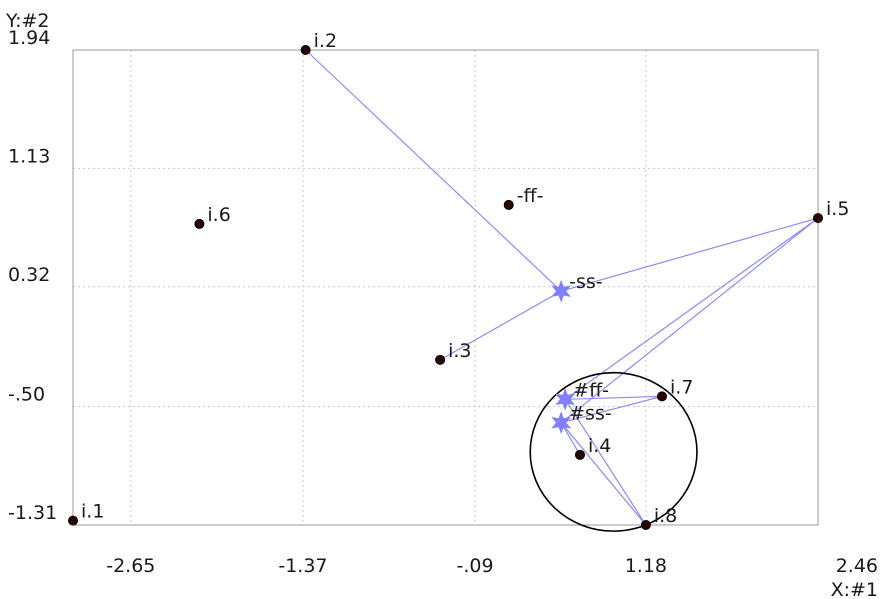  What do you see at coordinates (681, 387) in the screenshot?
I see `point-label: i.7` at bounding box center [681, 387].